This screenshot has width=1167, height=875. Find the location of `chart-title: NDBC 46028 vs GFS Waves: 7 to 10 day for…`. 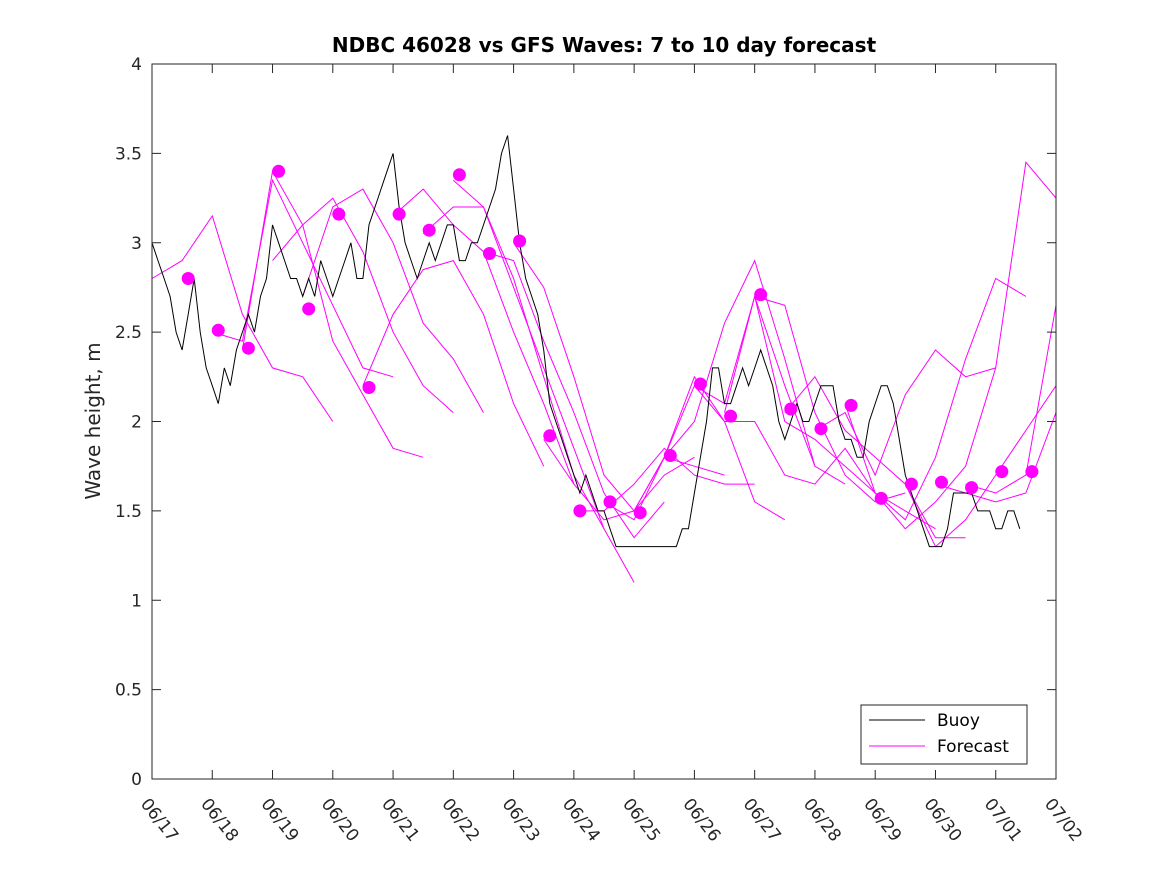

chart-title: NDBC 46028 vs GFS Waves: 7 to 10 day for… is located at coordinates (604, 45).